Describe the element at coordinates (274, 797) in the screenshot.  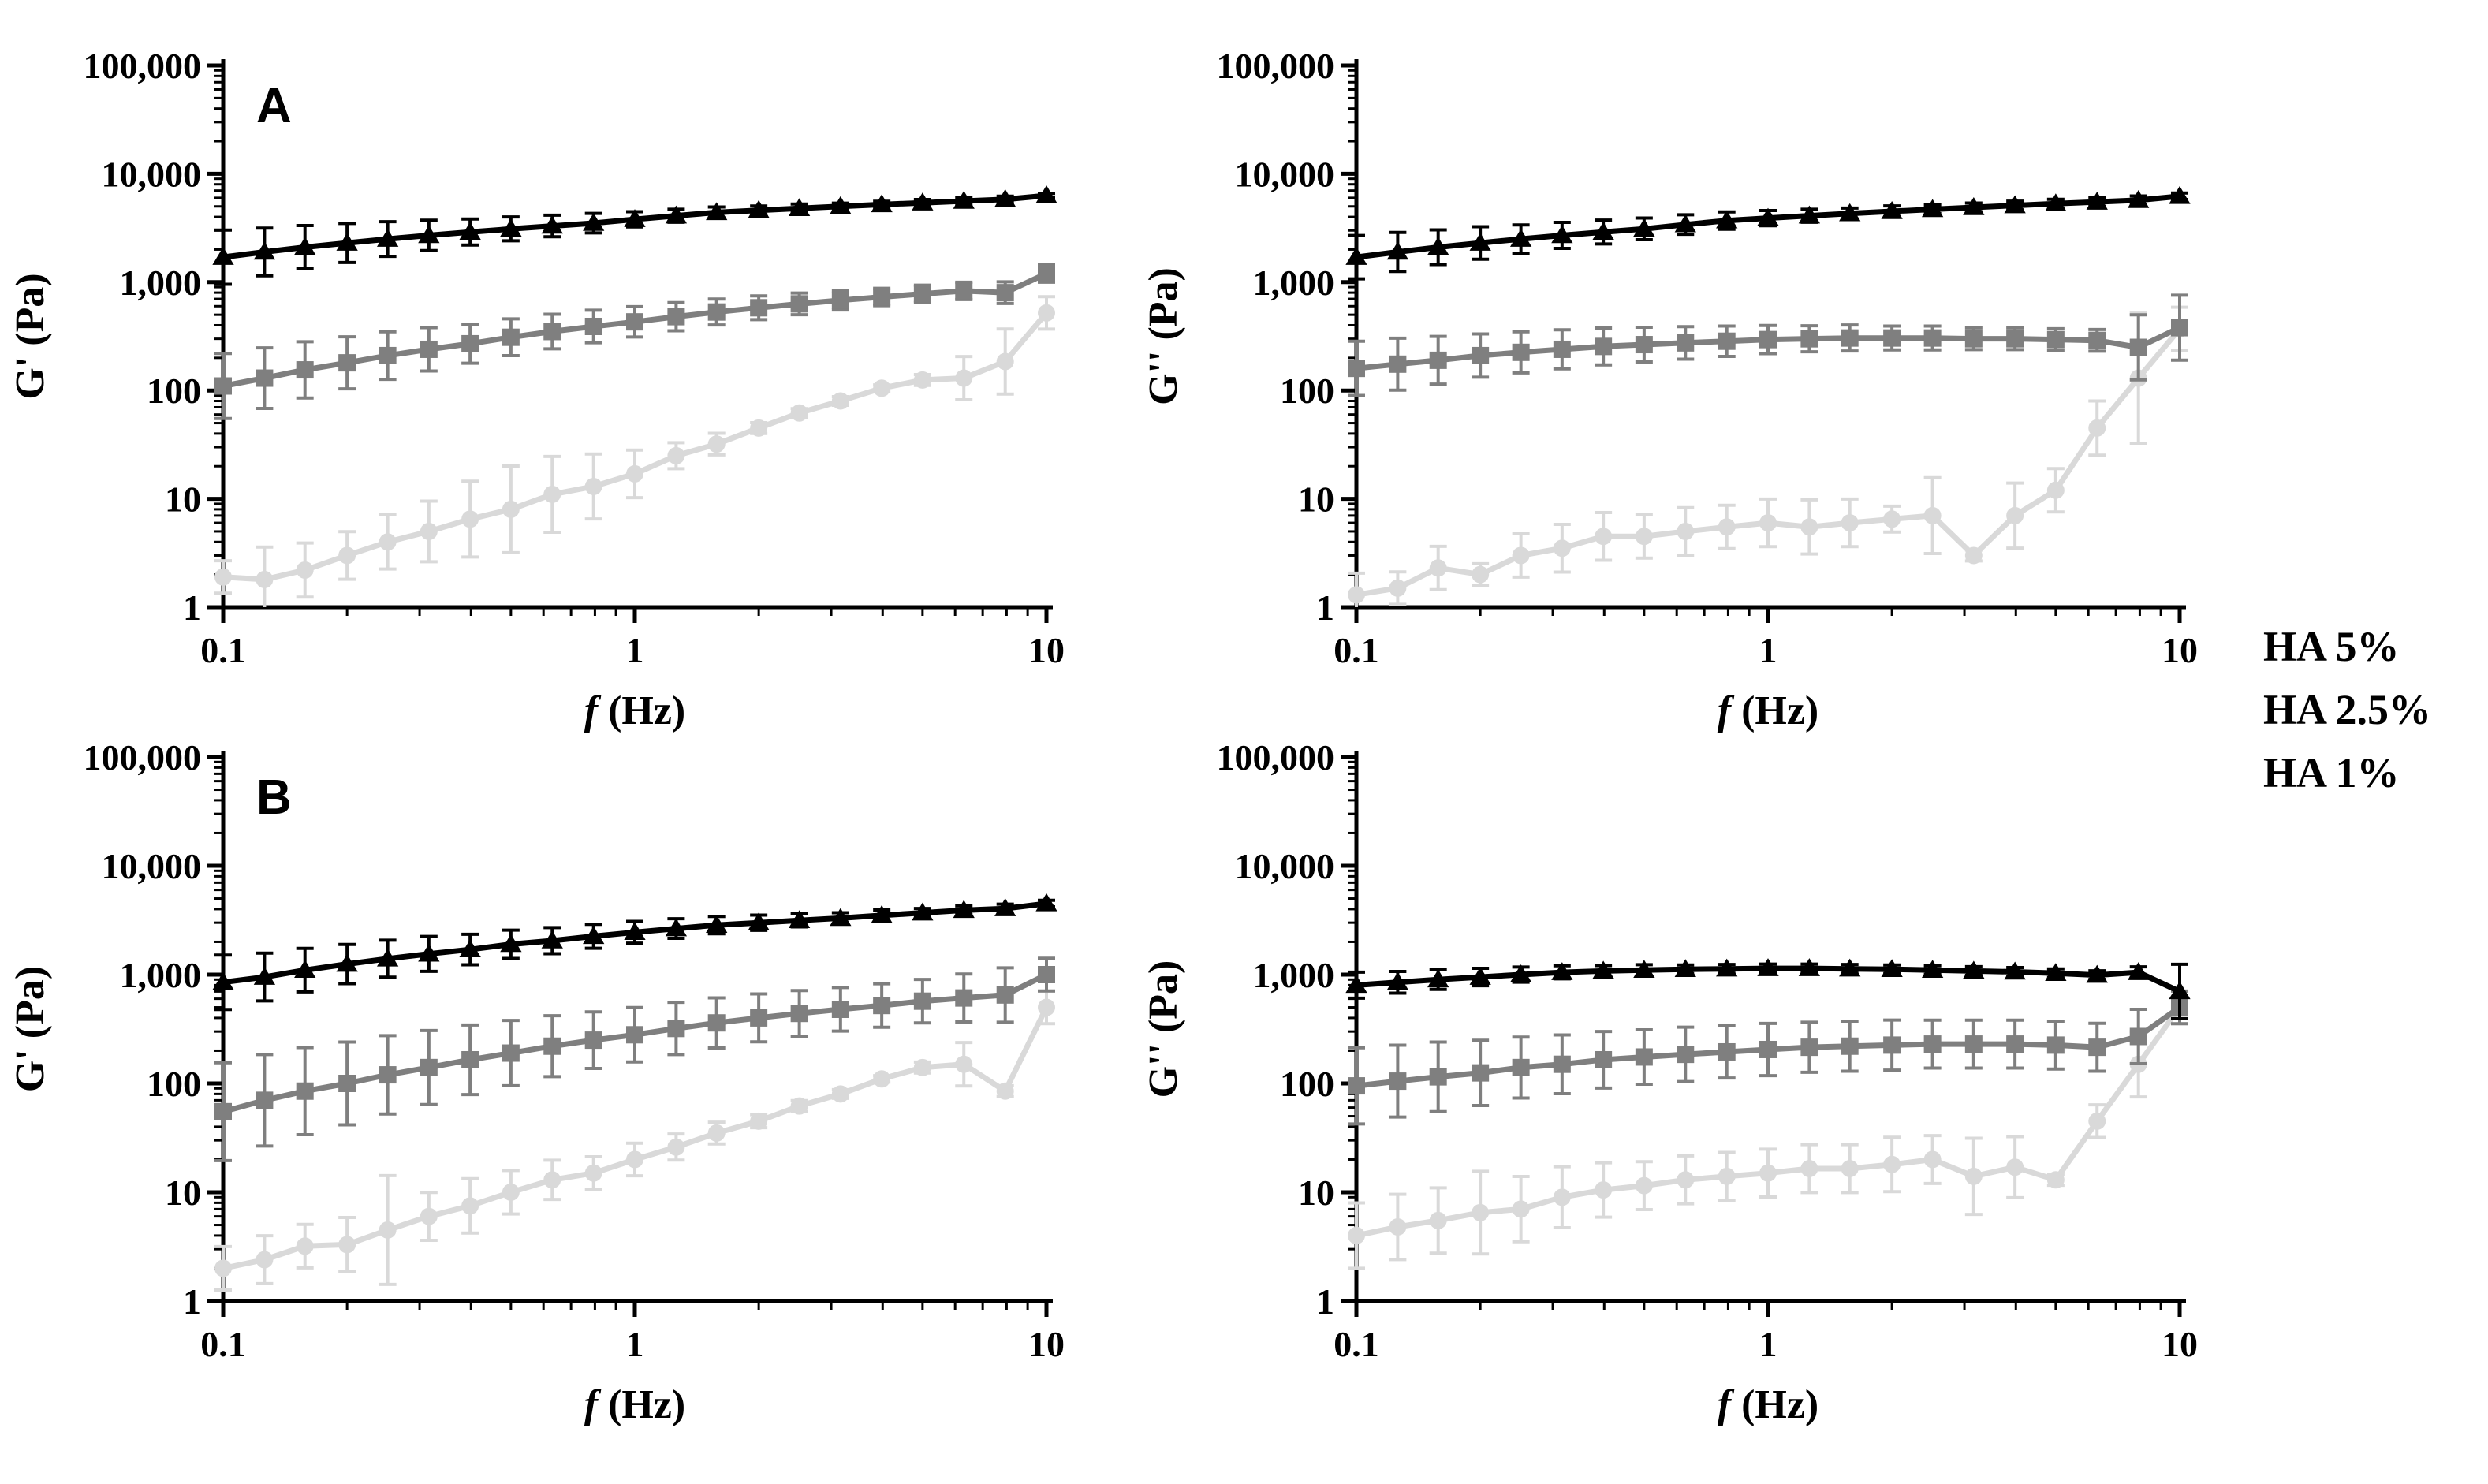
I see `panel-letter: B` at that location.